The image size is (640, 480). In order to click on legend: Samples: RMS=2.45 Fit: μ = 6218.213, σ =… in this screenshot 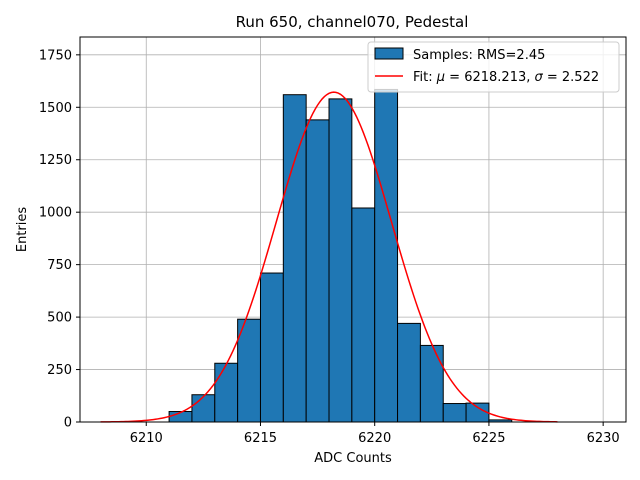, I will do `click(493, 67)`.